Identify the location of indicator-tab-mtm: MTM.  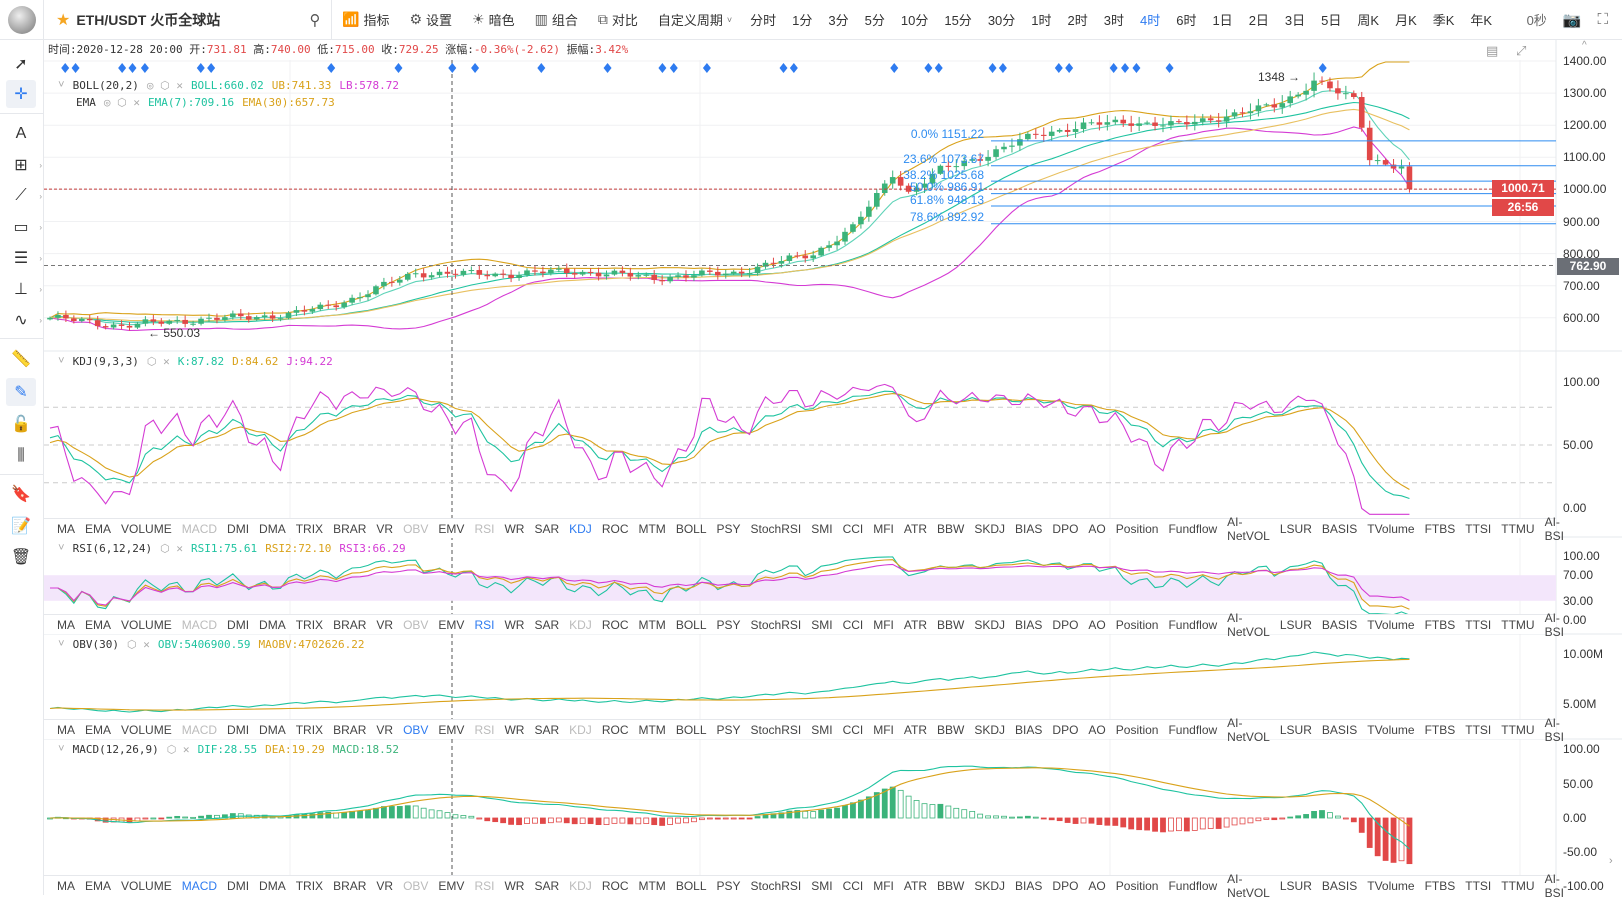
(652, 885).